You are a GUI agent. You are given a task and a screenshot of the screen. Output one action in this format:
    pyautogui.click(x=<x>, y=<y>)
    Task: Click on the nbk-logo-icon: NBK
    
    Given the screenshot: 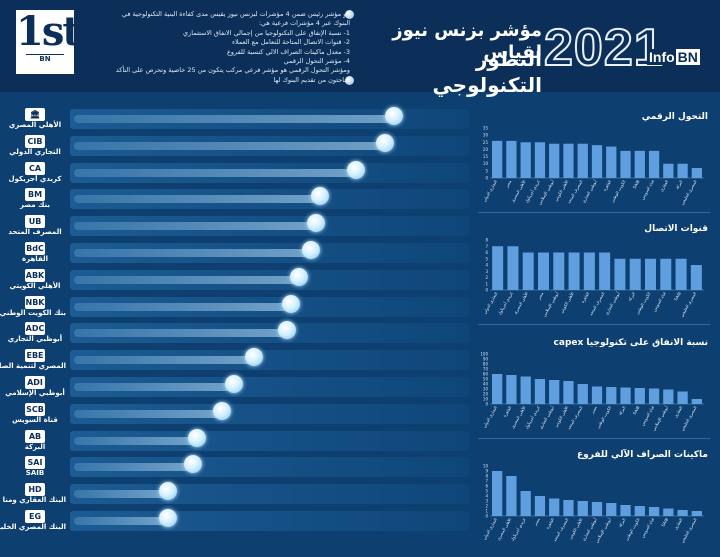 What is the action you would take?
    pyautogui.click(x=35, y=302)
    